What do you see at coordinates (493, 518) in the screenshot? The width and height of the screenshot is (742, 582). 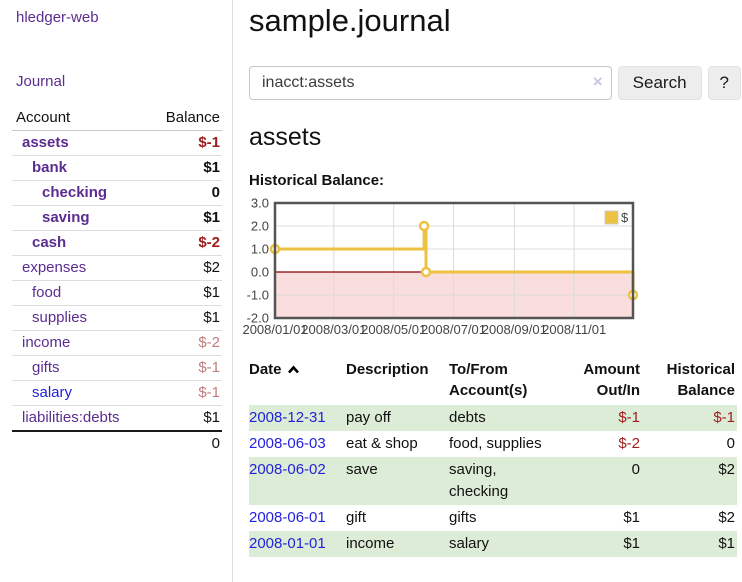 I see `register-row: 2008-06-01 gift gifts $1 $2` at bounding box center [493, 518].